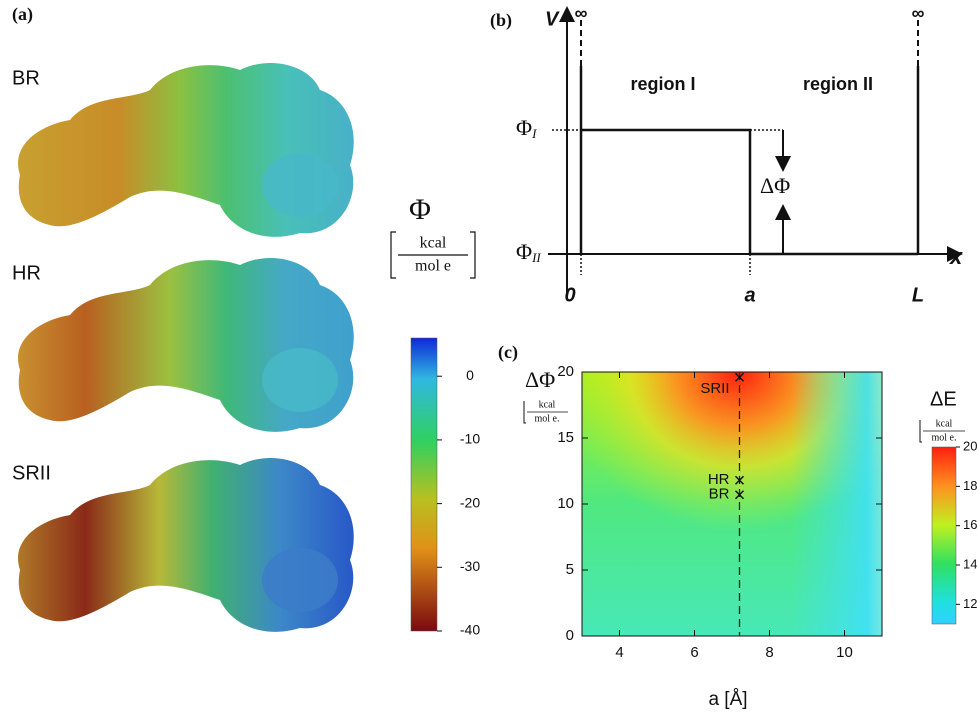  What do you see at coordinates (970, 445) in the screenshot?
I see `colorbar-tick-label: 20` at bounding box center [970, 445].